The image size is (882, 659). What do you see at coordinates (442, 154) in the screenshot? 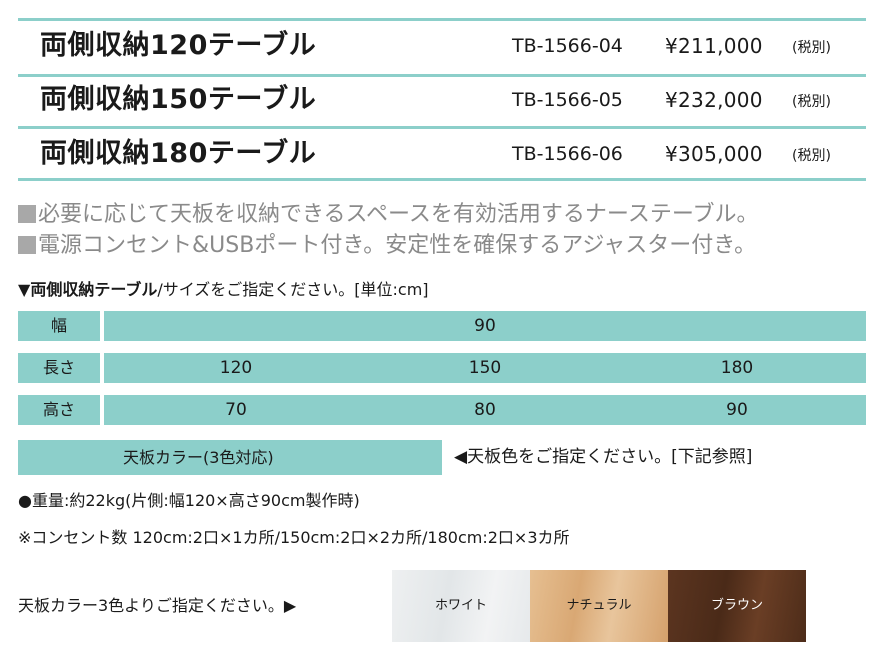
I see `product-row-180: 両側収納180テーブル TB-1566-06 ¥305,000 (税別)` at bounding box center [442, 154].